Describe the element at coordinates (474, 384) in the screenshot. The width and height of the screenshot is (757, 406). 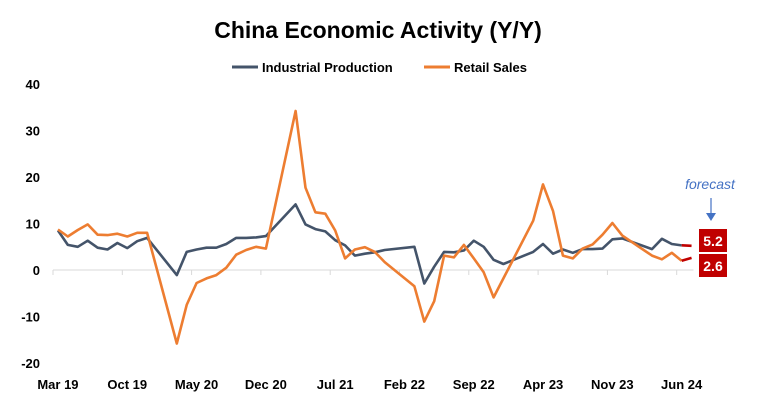
I see `x-tick-label: Sep 22` at that location.